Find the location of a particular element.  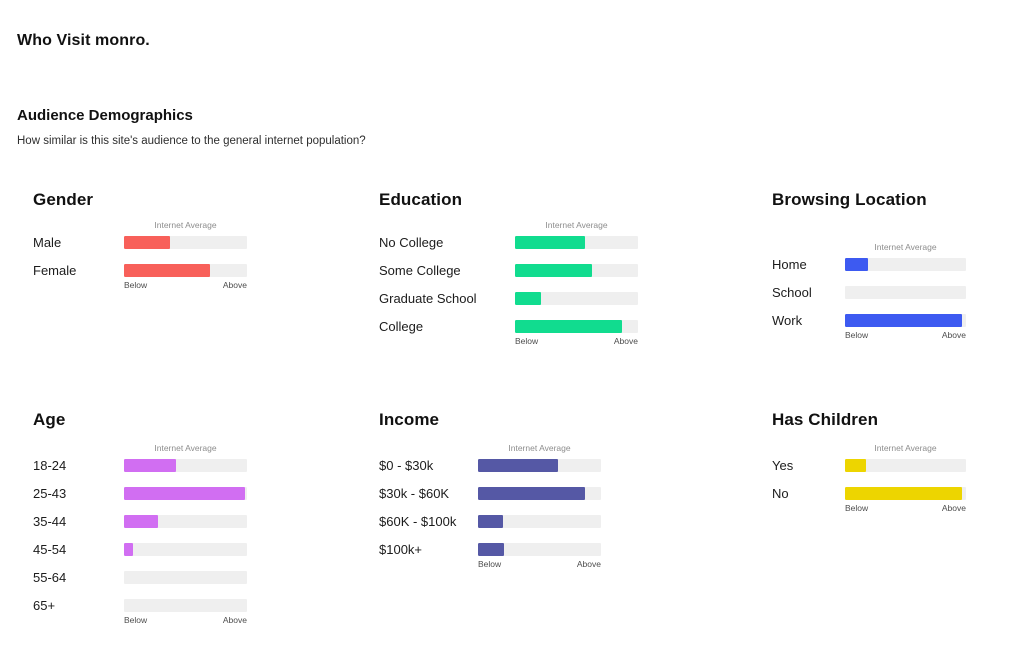

bar-rows: Home School Work is located at coordinates (869, 292).